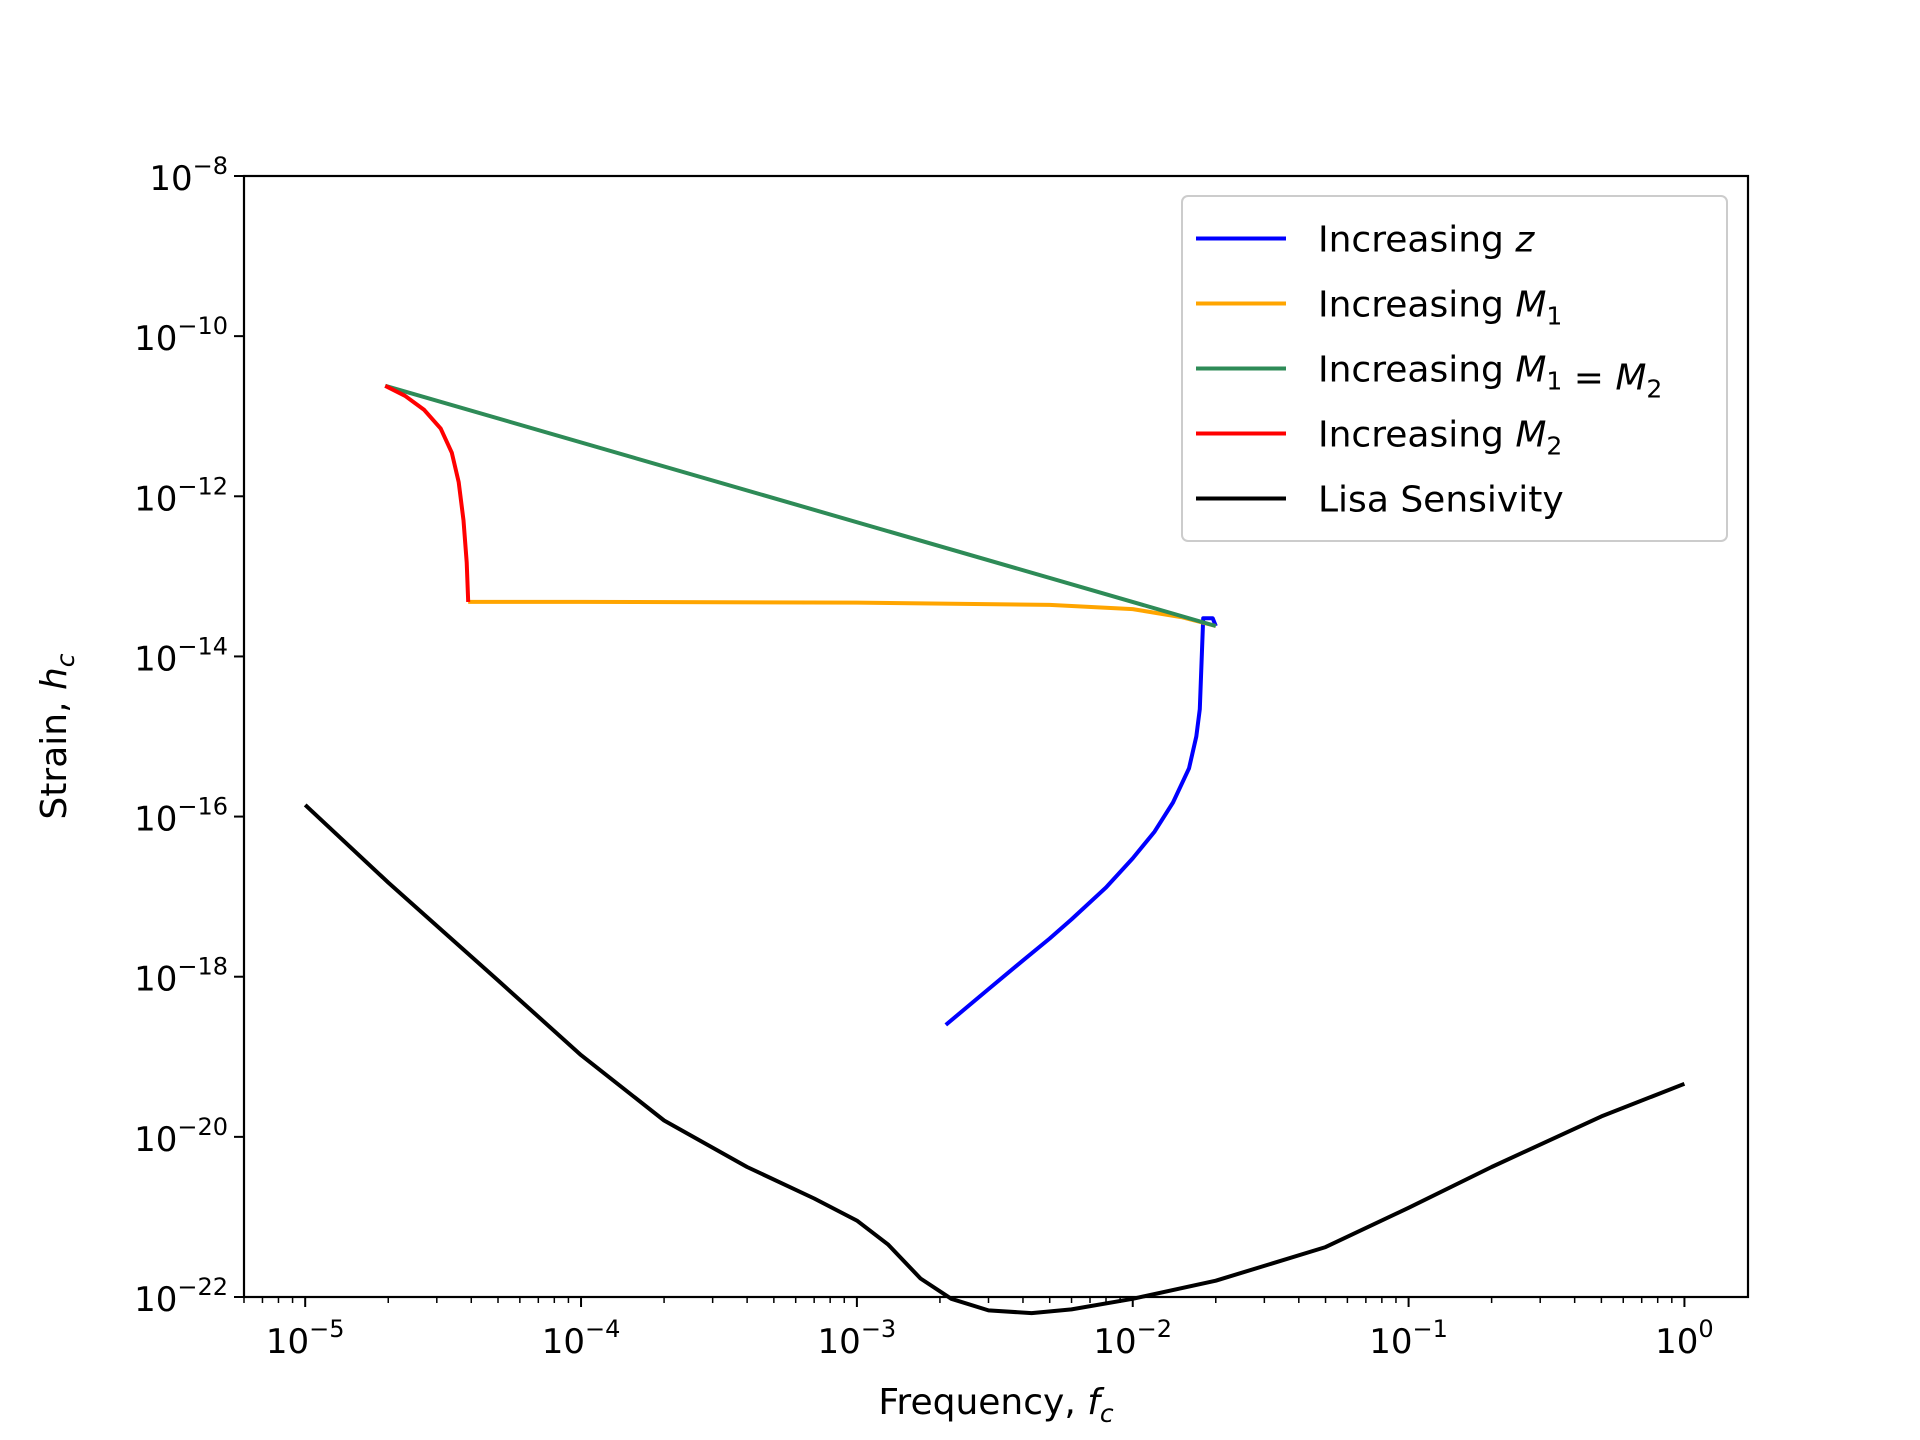 Image resolution: width=1920 pixels, height=1440 pixels. I want to click on legend-label-4: Lisa Sensivity, so click(1441, 500).